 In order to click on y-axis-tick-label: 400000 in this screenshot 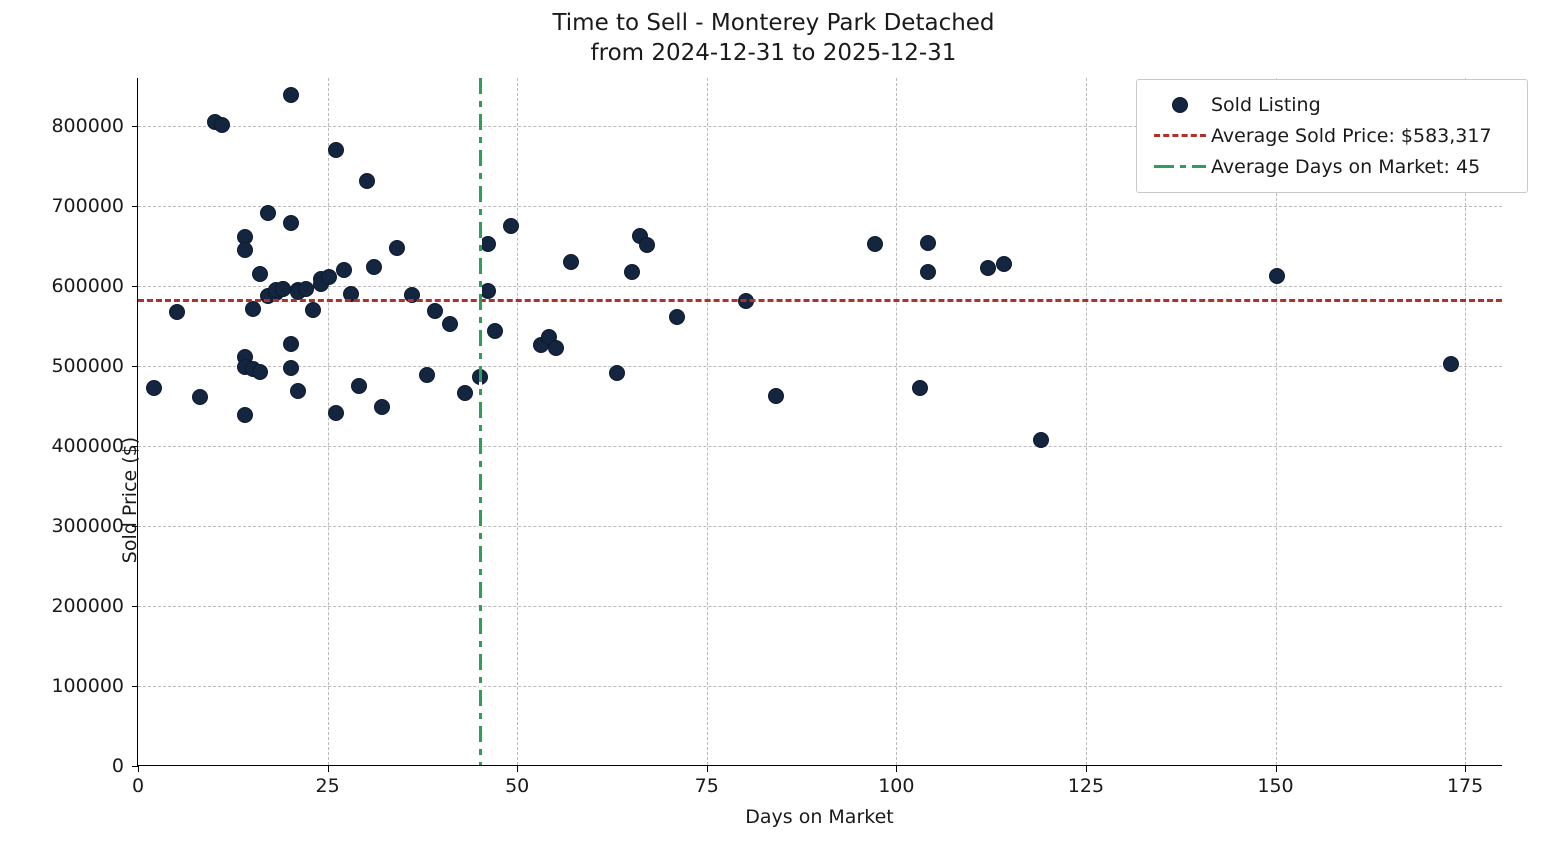, I will do `click(87, 446)`.